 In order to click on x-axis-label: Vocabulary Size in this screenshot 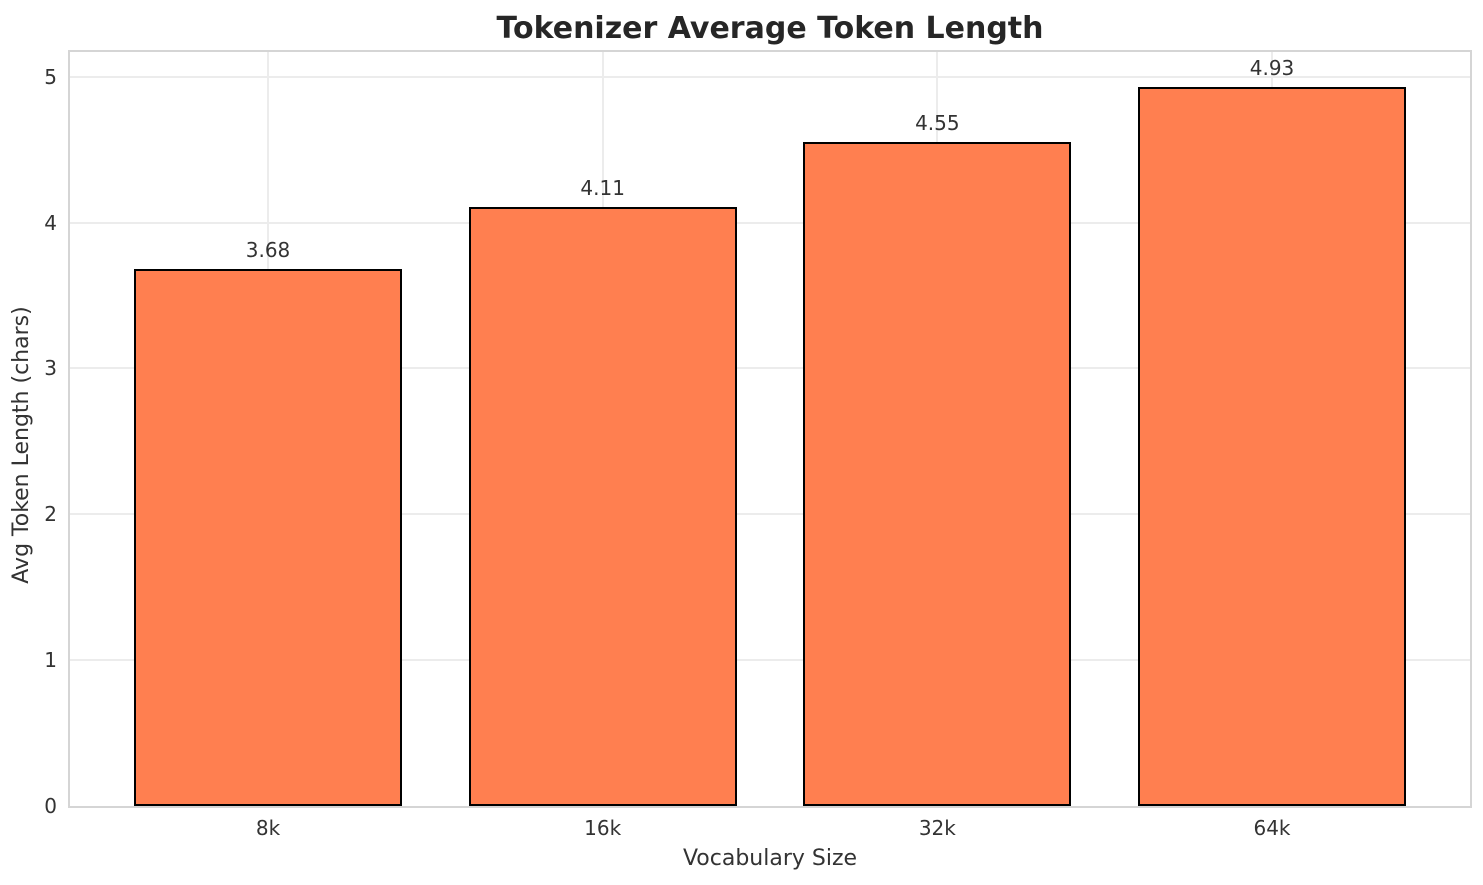, I will do `click(770, 858)`.